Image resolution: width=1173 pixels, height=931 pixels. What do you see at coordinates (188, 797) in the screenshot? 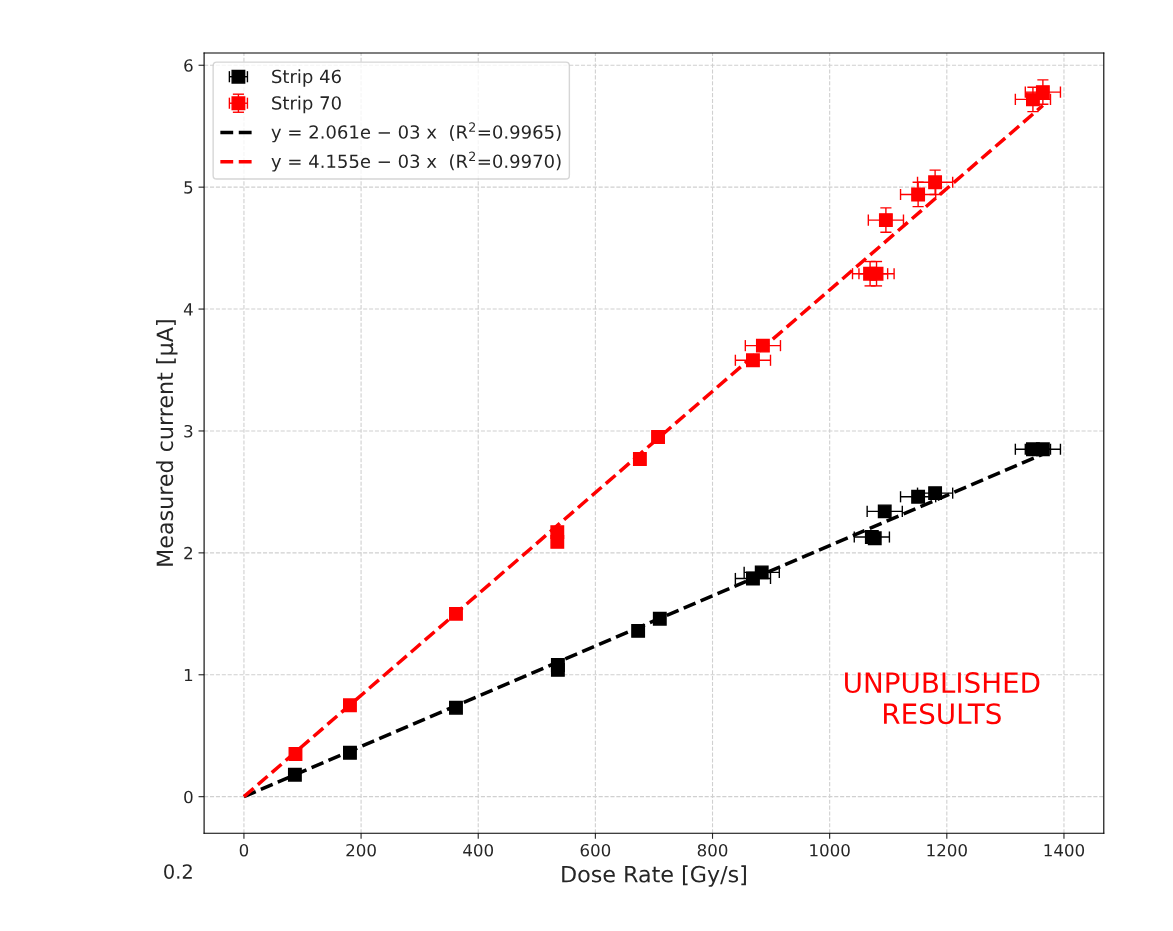
I see `y-tick-label: 0` at bounding box center [188, 797].